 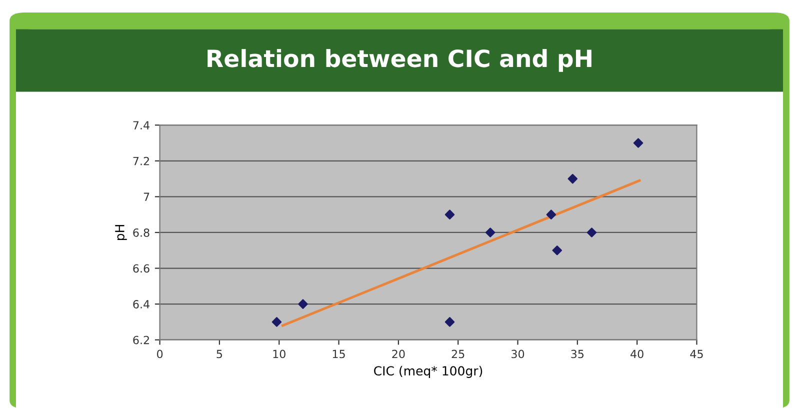 I want to click on x-tick-label: 20, so click(x=398, y=354).